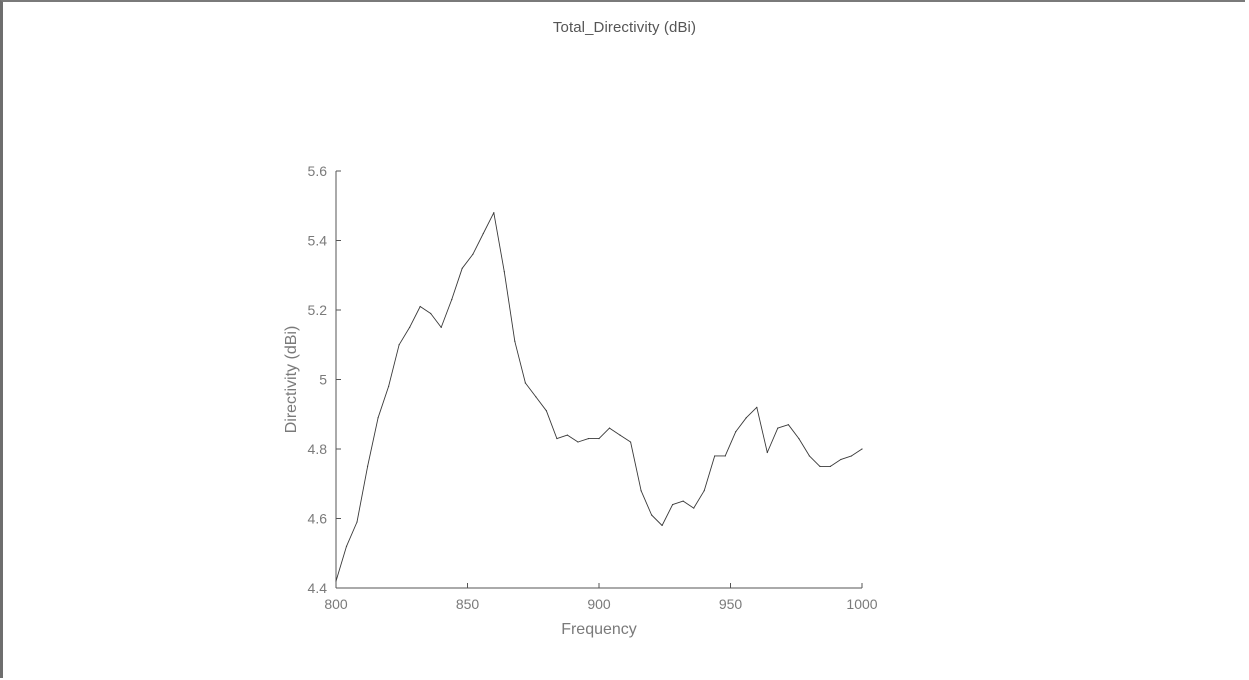 This screenshot has height=680, width=1249. Describe the element at coordinates (291, 380) in the screenshot. I see `y-axis-label: Directivity (dBi)` at that location.